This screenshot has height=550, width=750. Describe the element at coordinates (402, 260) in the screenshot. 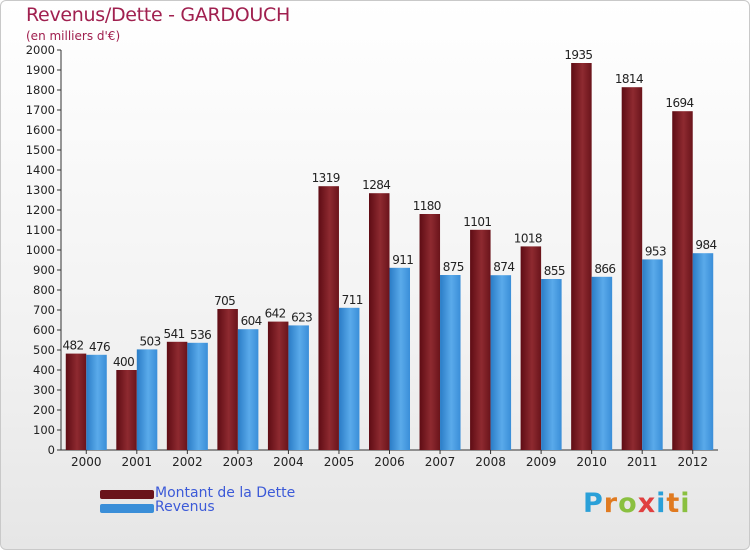

I see `bar-value-label: 911` at that location.